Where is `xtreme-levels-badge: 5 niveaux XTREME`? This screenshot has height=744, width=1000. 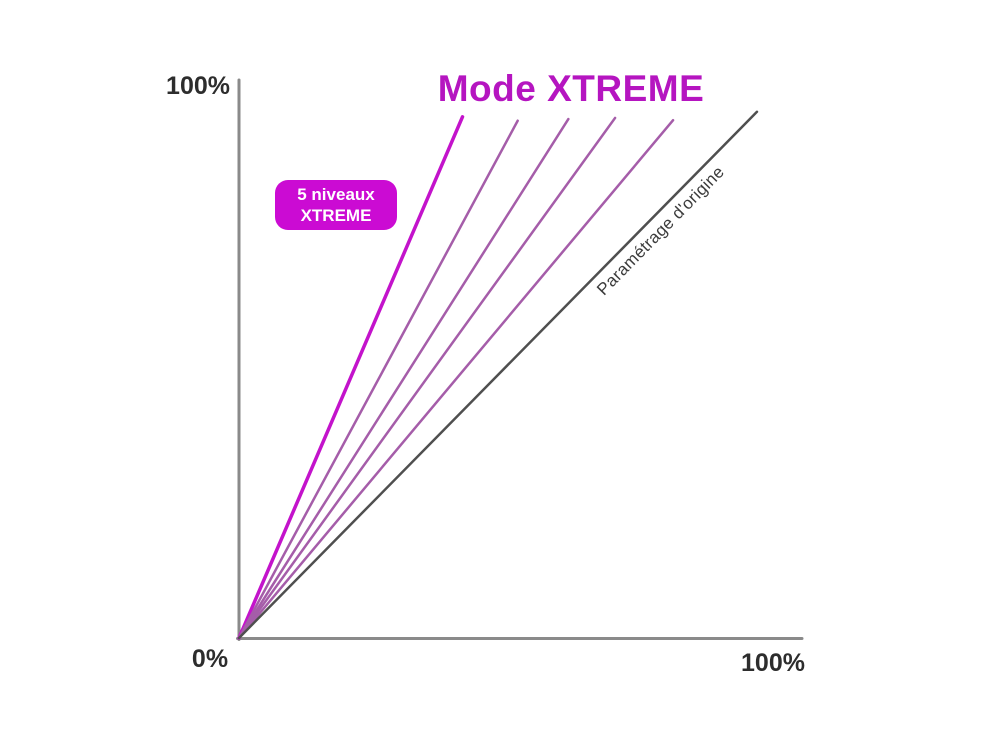
xtreme-levels-badge: 5 niveaux XTREME is located at coordinates (336, 205).